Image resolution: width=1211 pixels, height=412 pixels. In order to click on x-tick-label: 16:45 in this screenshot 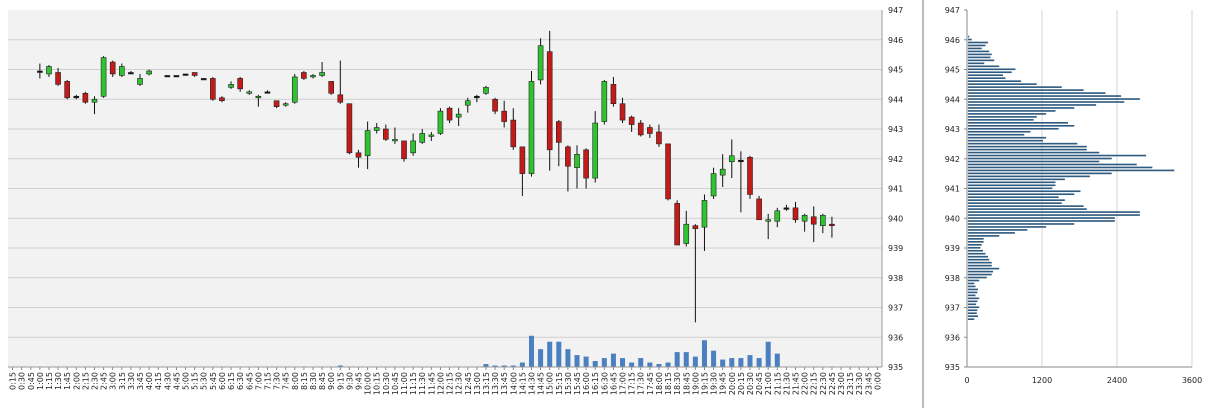, I will do `click(613, 383)`.